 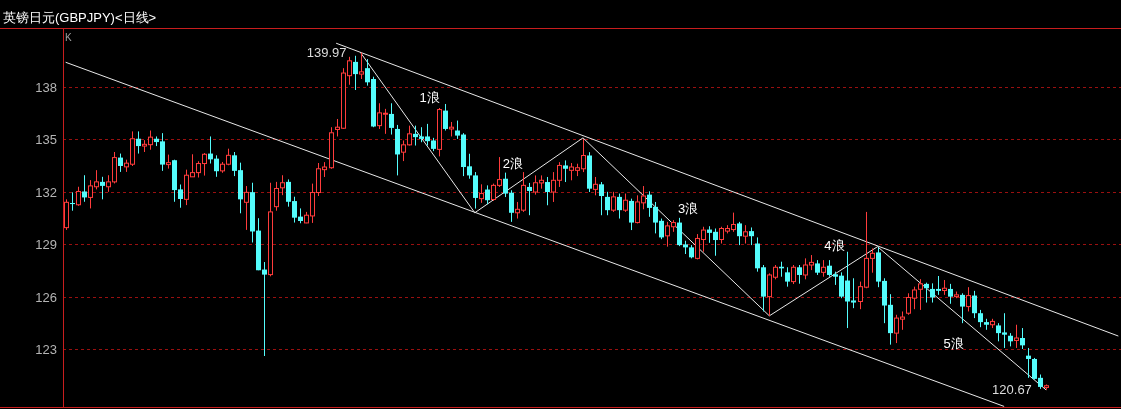 What do you see at coordinates (46, 139) in the screenshot?
I see `y-tick-label: 135` at bounding box center [46, 139].